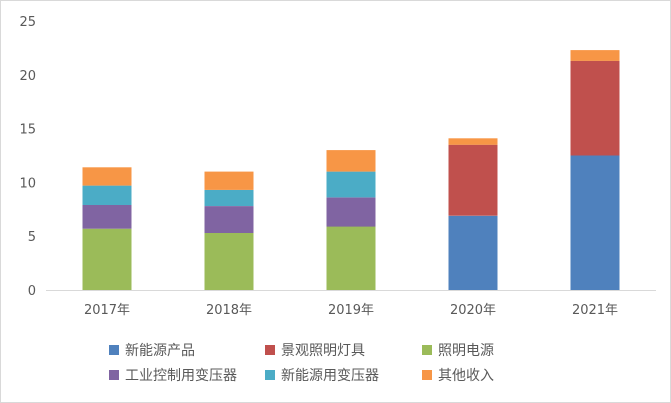 The image size is (671, 403). What do you see at coordinates (27, 130) in the screenshot?
I see `y-tick-label: 15` at bounding box center [27, 130].